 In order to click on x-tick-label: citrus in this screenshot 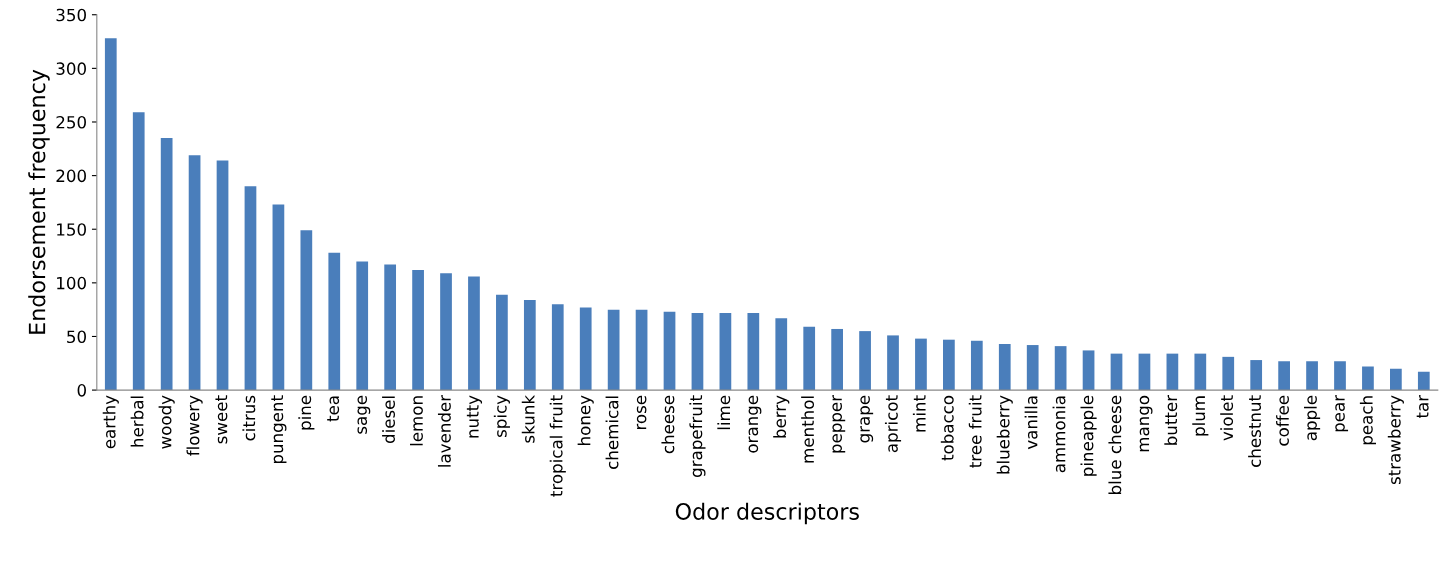, I will do `click(249, 418)`.